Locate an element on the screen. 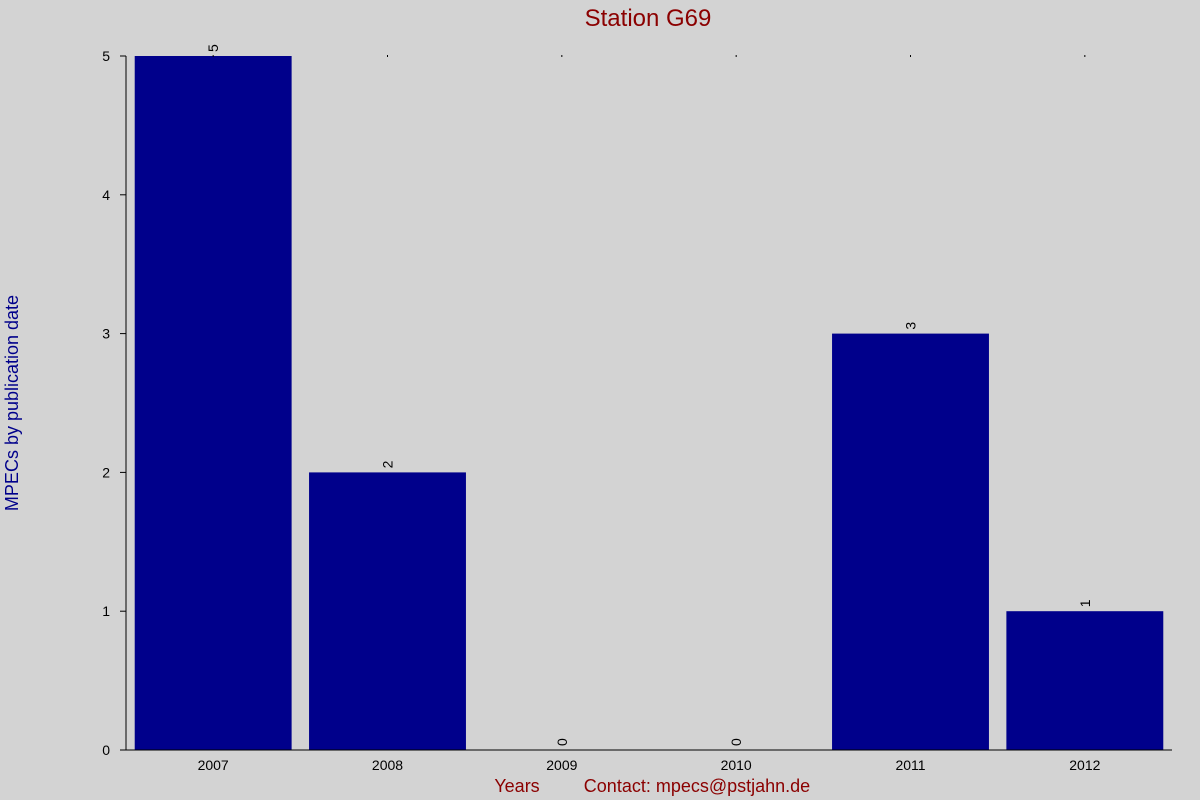 The image size is (1200, 800). x-tick-label: 2011 is located at coordinates (910, 765).